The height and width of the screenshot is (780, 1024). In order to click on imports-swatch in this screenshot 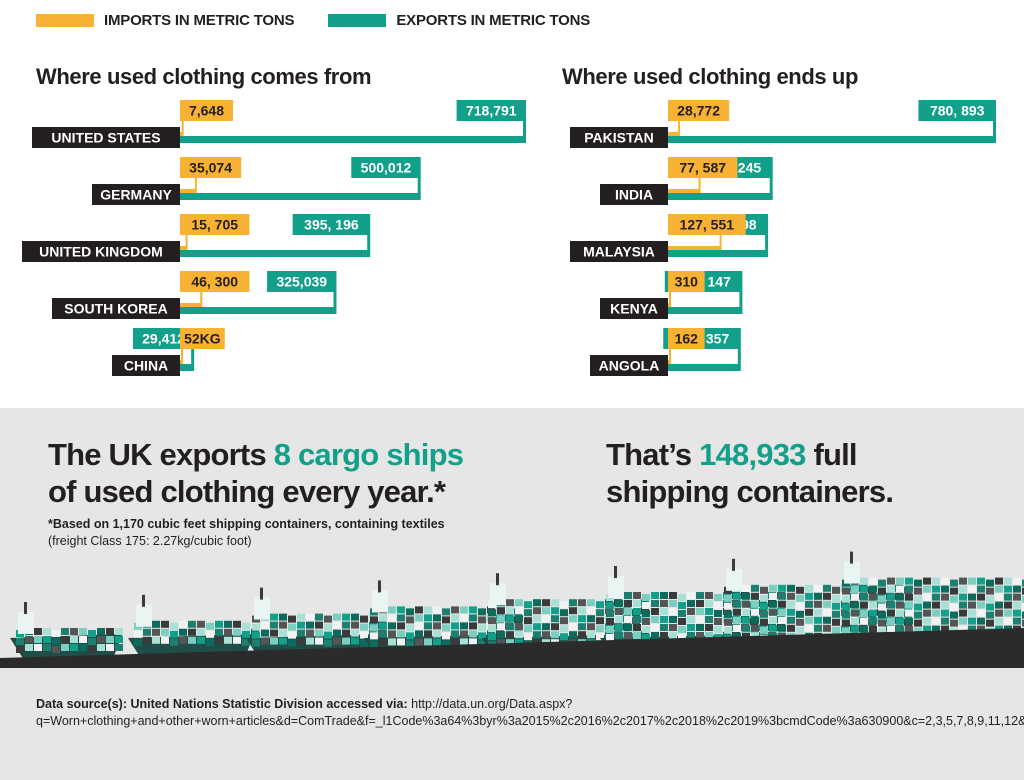, I will do `click(65, 20)`.